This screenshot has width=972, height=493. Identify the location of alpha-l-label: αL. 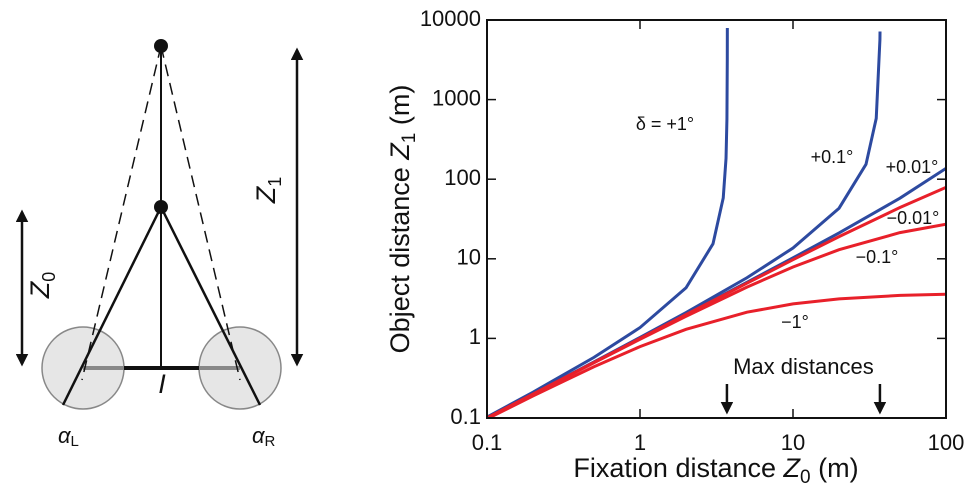
(68, 436).